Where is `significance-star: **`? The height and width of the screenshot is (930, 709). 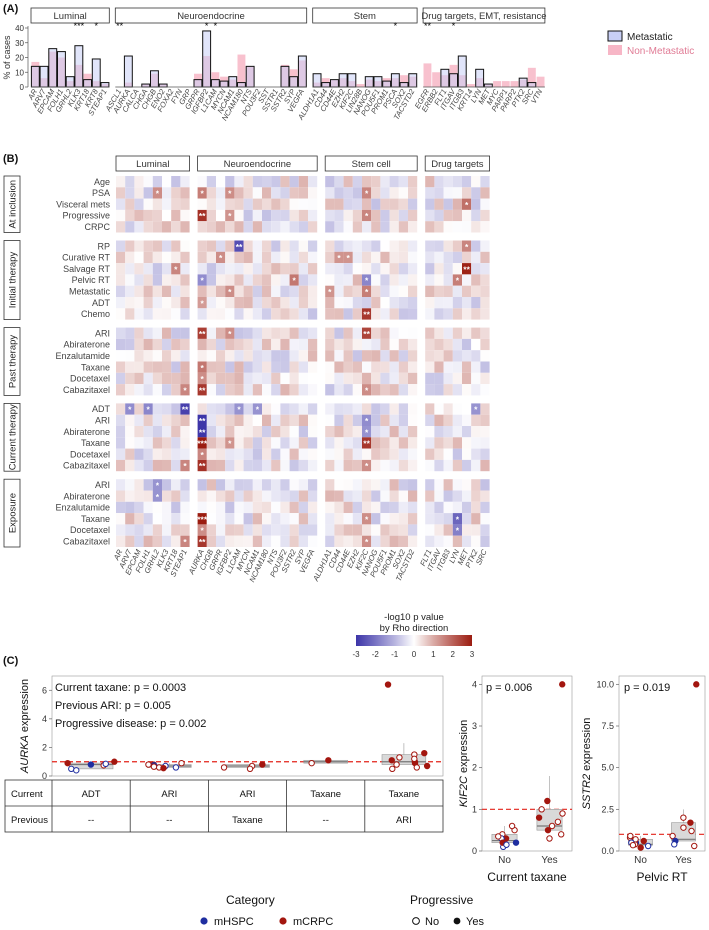
significance-star: ** is located at coordinates (428, 26).